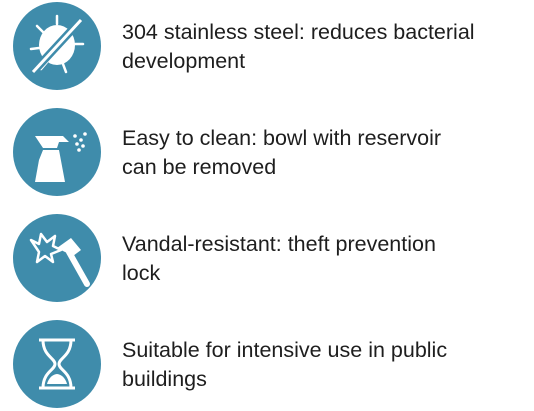 This screenshot has height=411, width=534. What do you see at coordinates (282, 138) in the screenshot?
I see `text-line: Easy to clean: bowl with reservoir` at bounding box center [282, 138].